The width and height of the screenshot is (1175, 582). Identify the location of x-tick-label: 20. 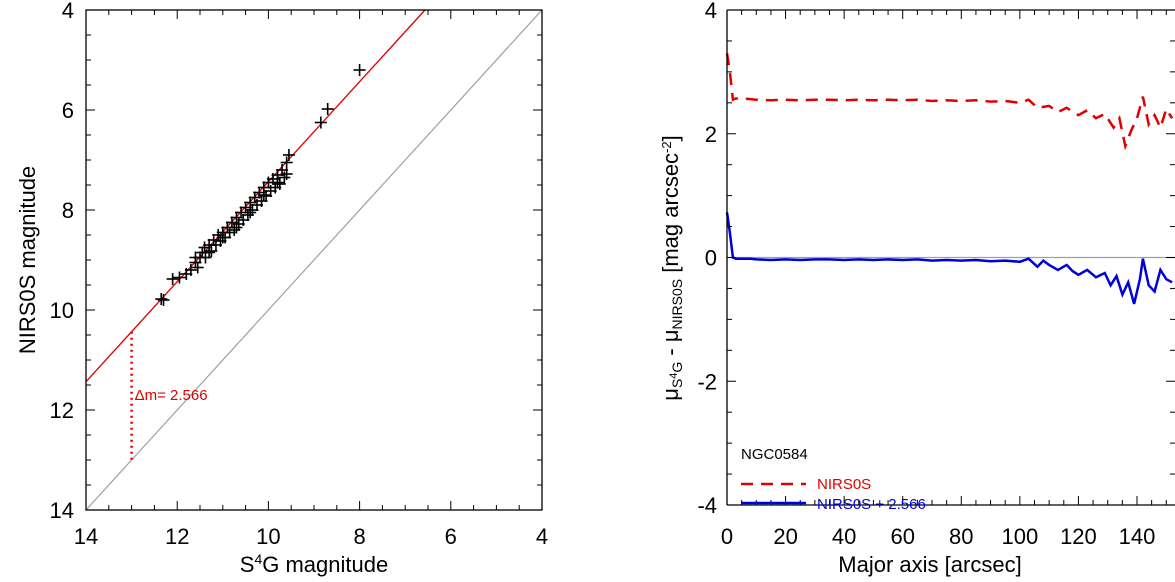
(785, 536).